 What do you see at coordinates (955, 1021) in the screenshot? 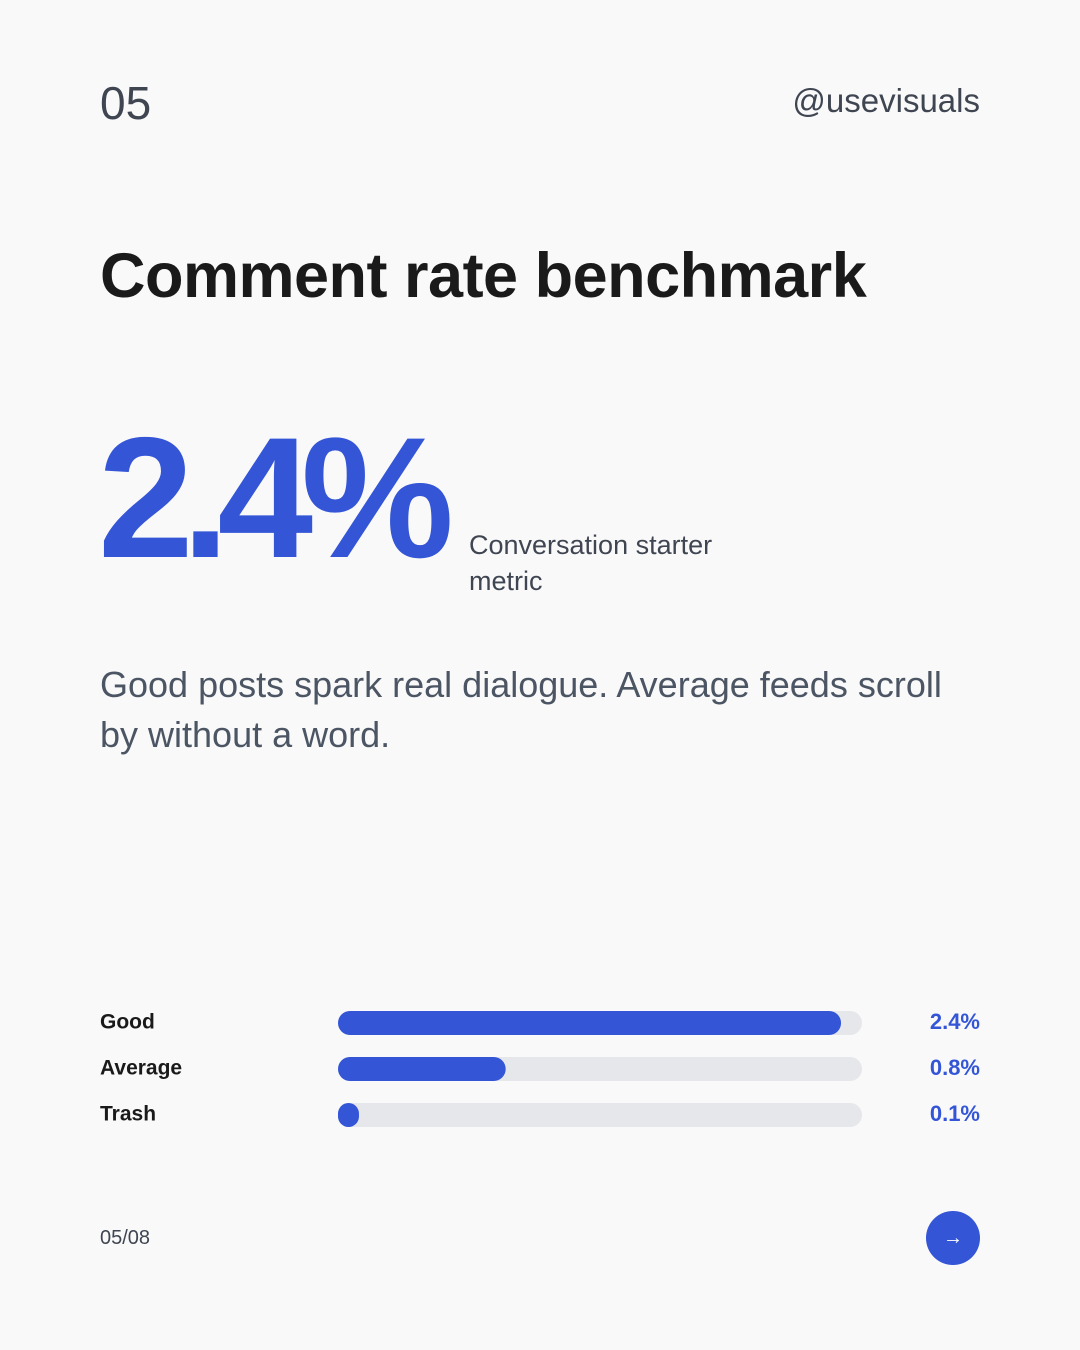
I see `value-label: 2.4%` at bounding box center [955, 1021].